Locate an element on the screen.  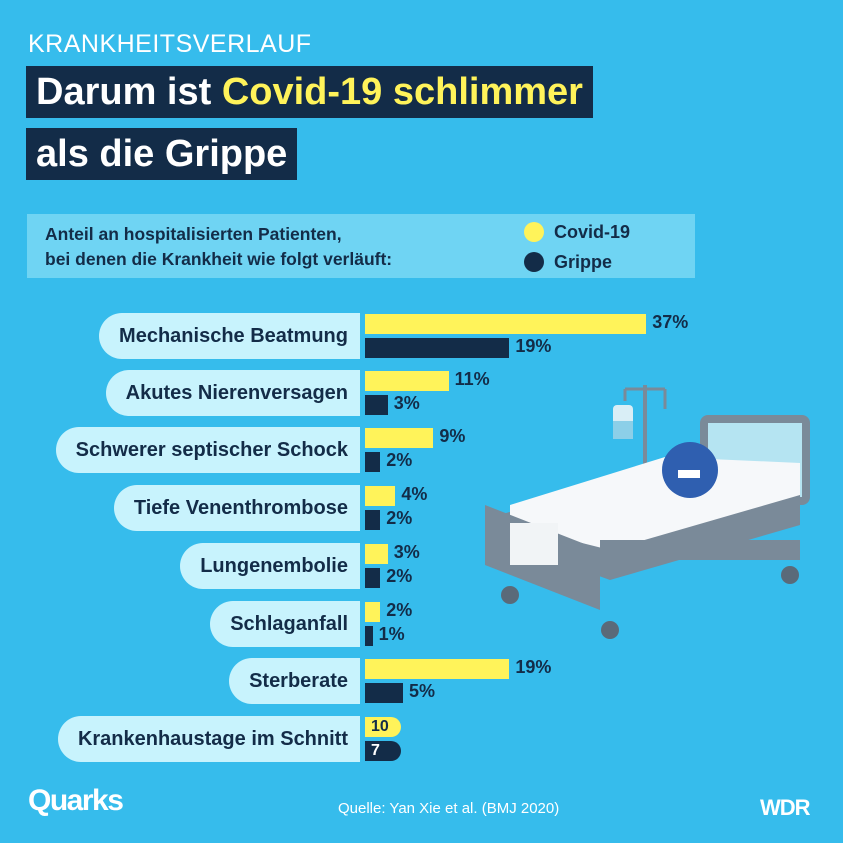
quarks-logo: Quarks is located at coordinates (76, 800).